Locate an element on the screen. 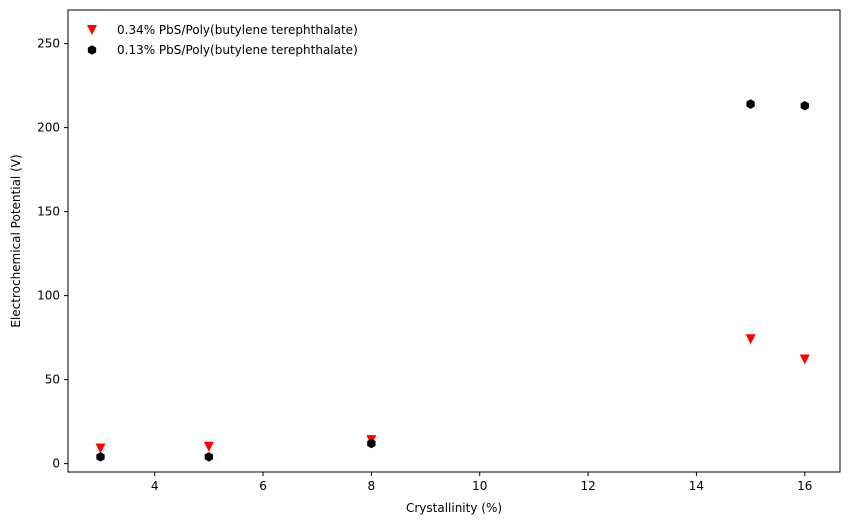 Image resolution: width=850 pixels, height=525 pixels. legend-label-series-2: 0.13% PbS/Poly(butylene terephthalate) is located at coordinates (237, 50).